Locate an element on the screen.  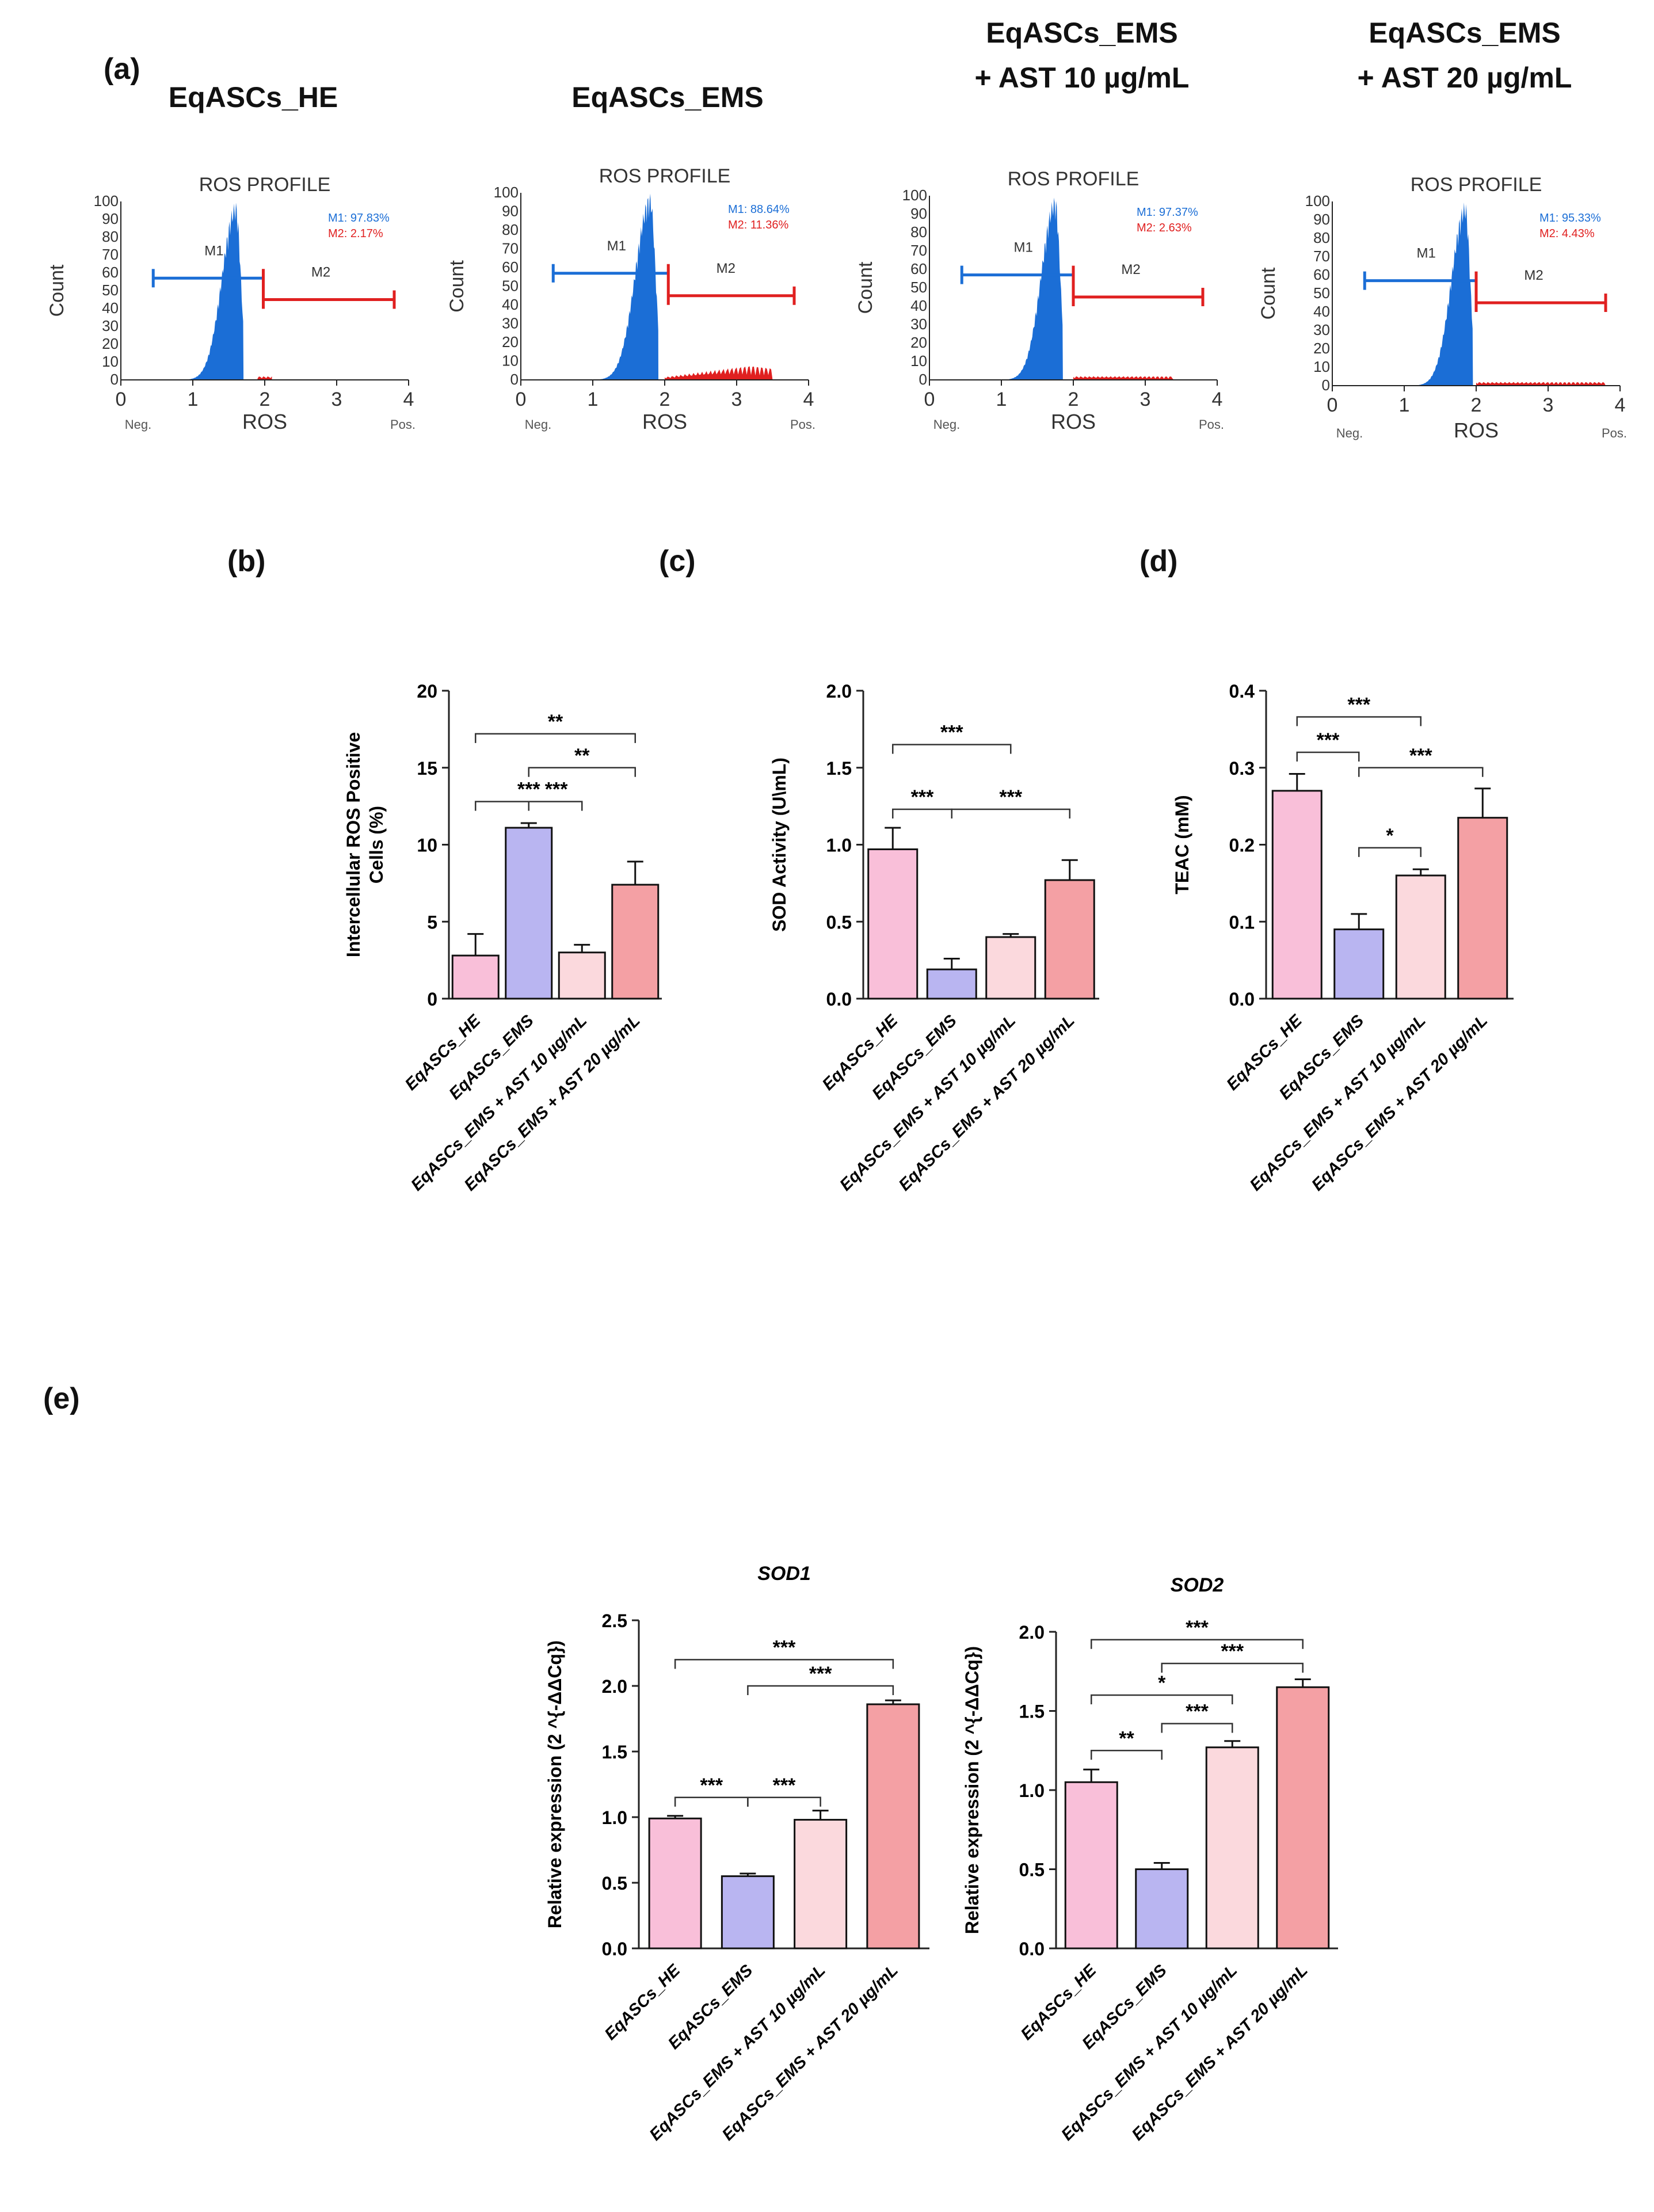
y-tick-label: 2.5 is located at coordinates (614, 1621).